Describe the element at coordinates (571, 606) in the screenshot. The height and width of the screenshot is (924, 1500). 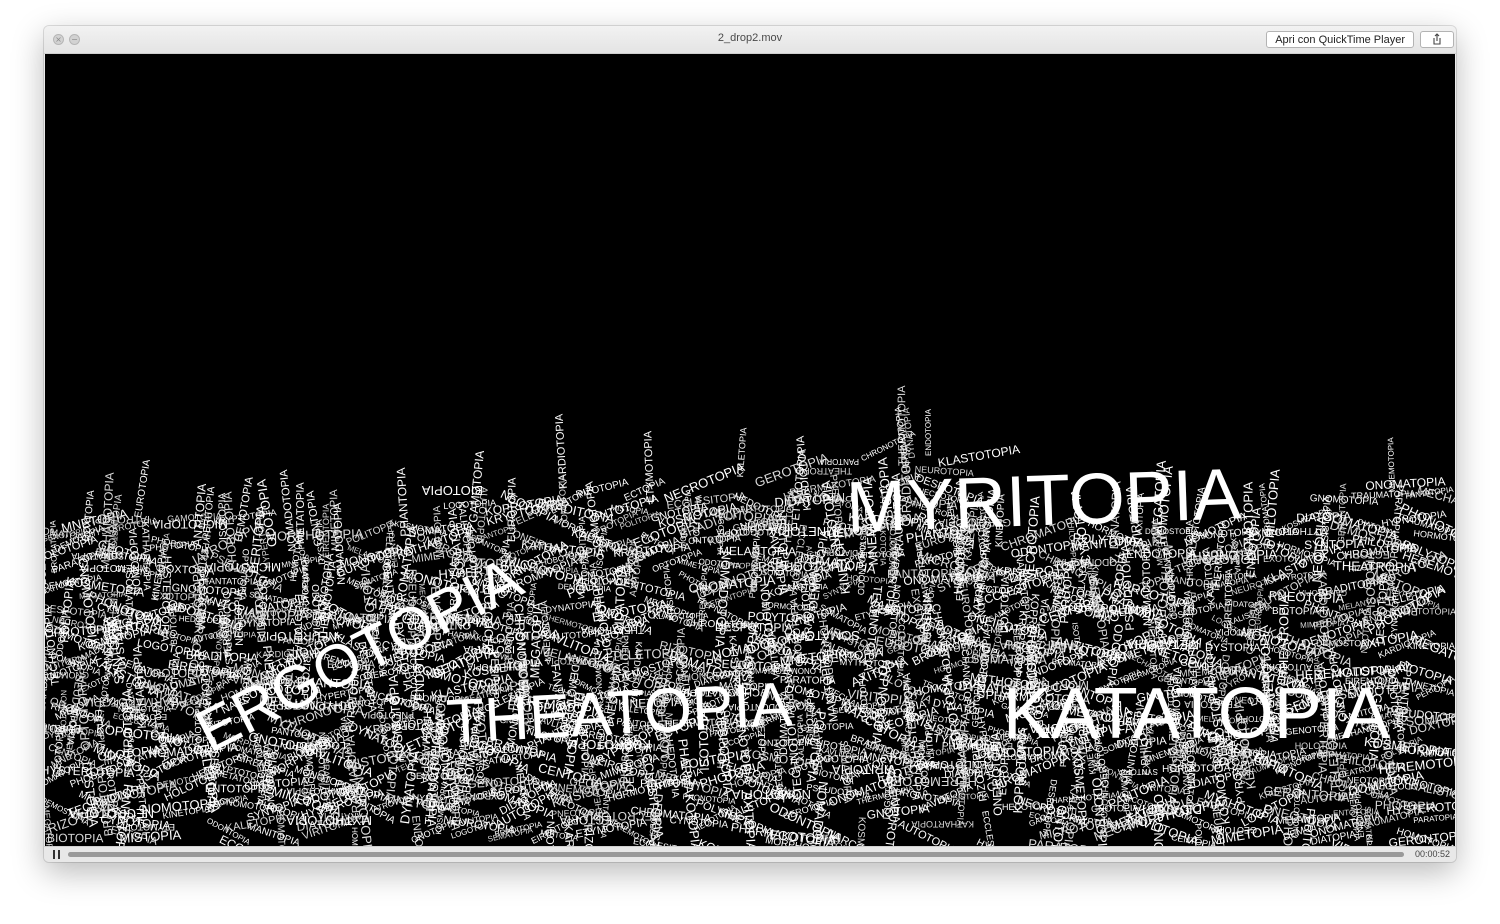
I see `cloud-word: DYNATOPIA` at that location.